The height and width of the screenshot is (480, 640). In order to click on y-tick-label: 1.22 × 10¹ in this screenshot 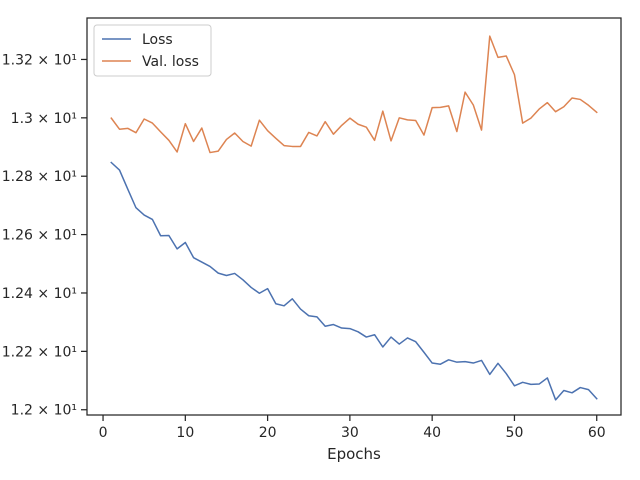, I will do `click(39, 352)`.